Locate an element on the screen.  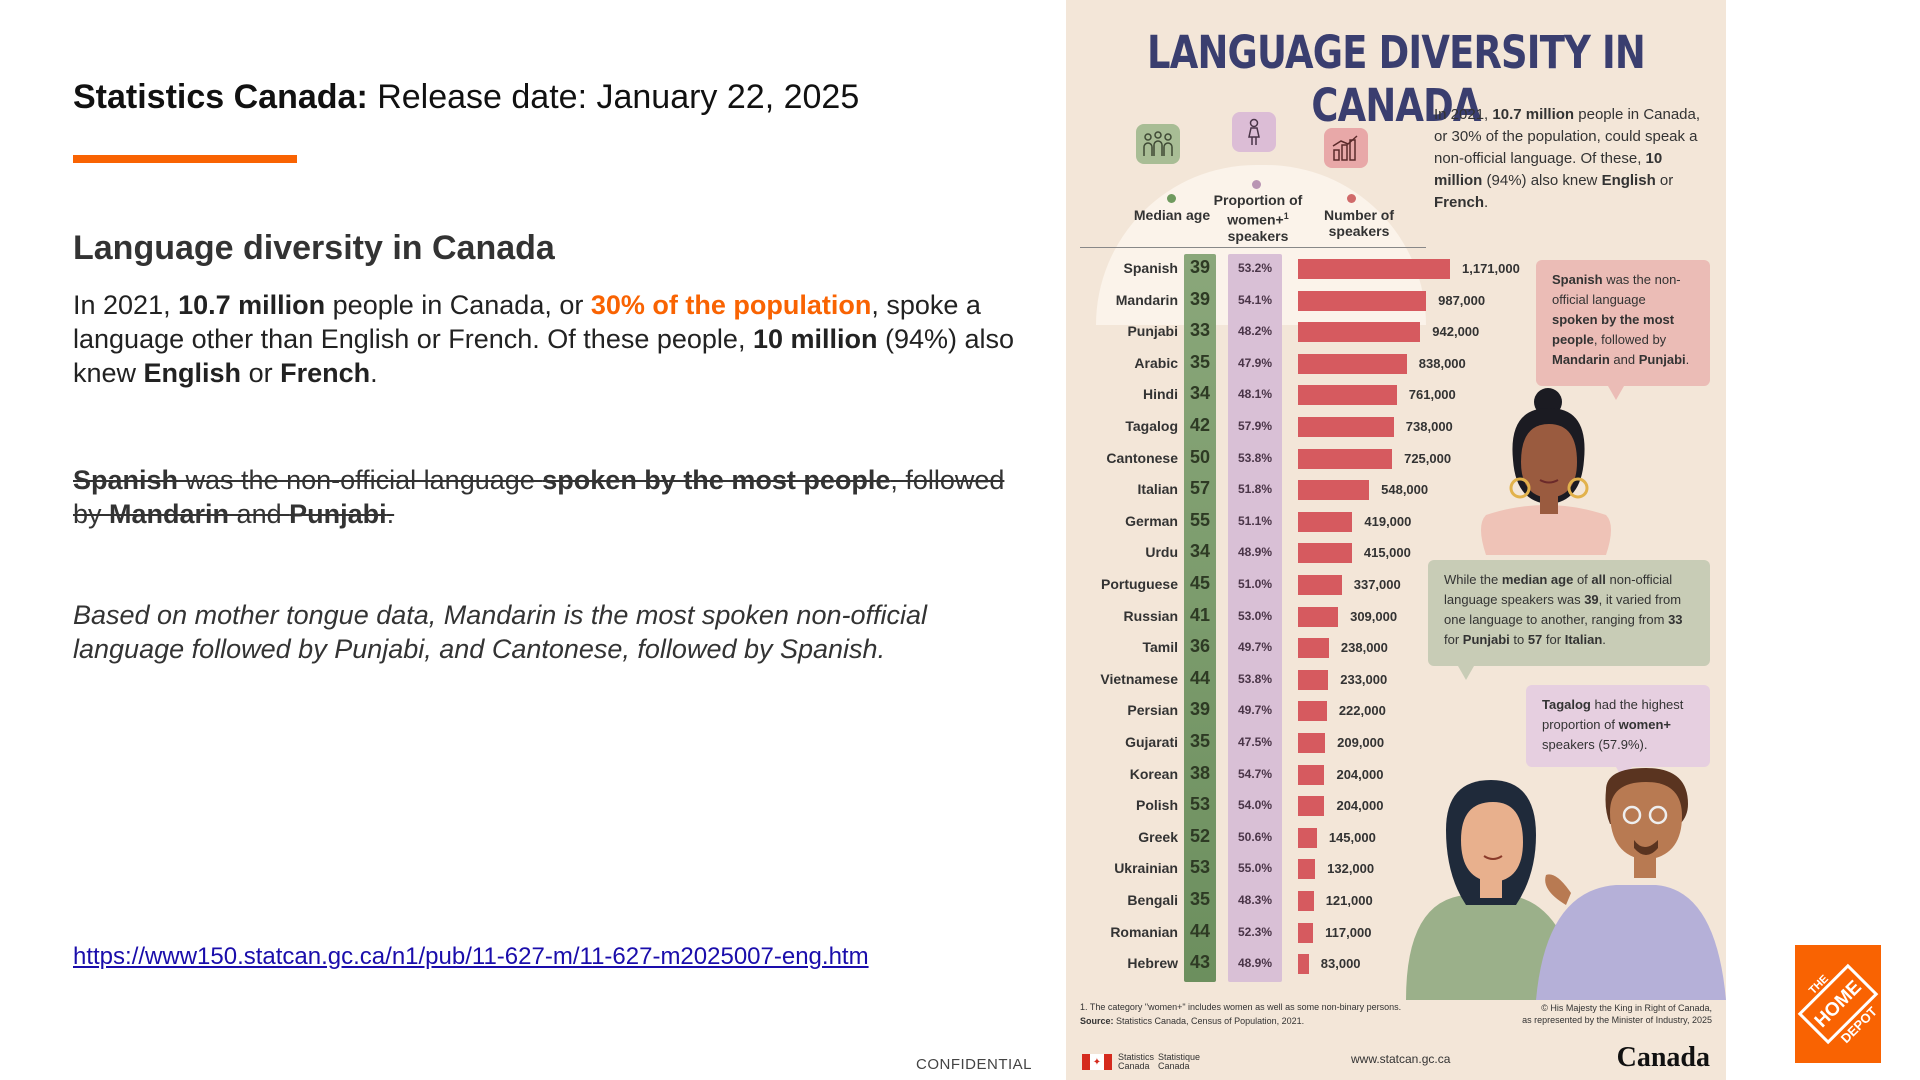
median-age-value: 42 is located at coordinates (1200, 425).